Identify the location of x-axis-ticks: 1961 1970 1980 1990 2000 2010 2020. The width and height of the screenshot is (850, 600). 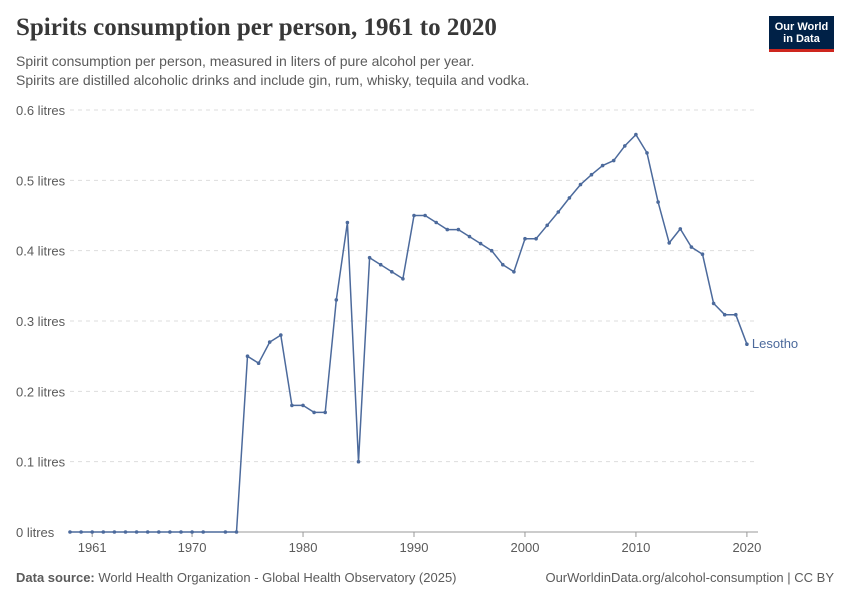
(419, 543).